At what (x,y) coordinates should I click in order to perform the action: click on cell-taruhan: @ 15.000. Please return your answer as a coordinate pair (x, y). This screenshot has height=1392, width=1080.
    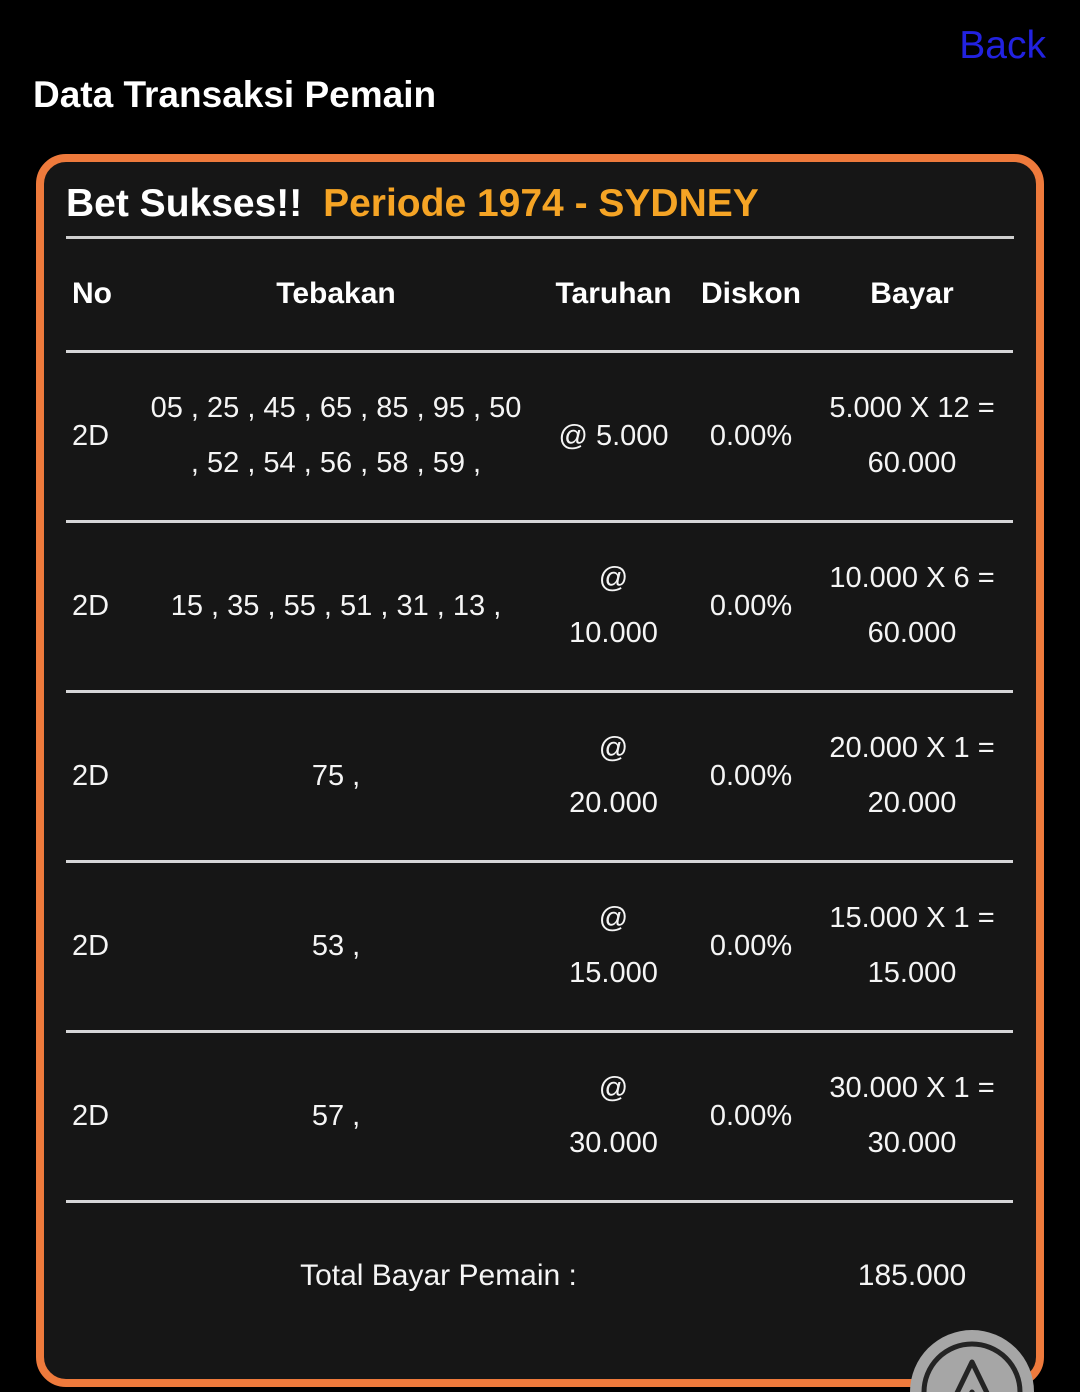
    Looking at the image, I should click on (613, 947).